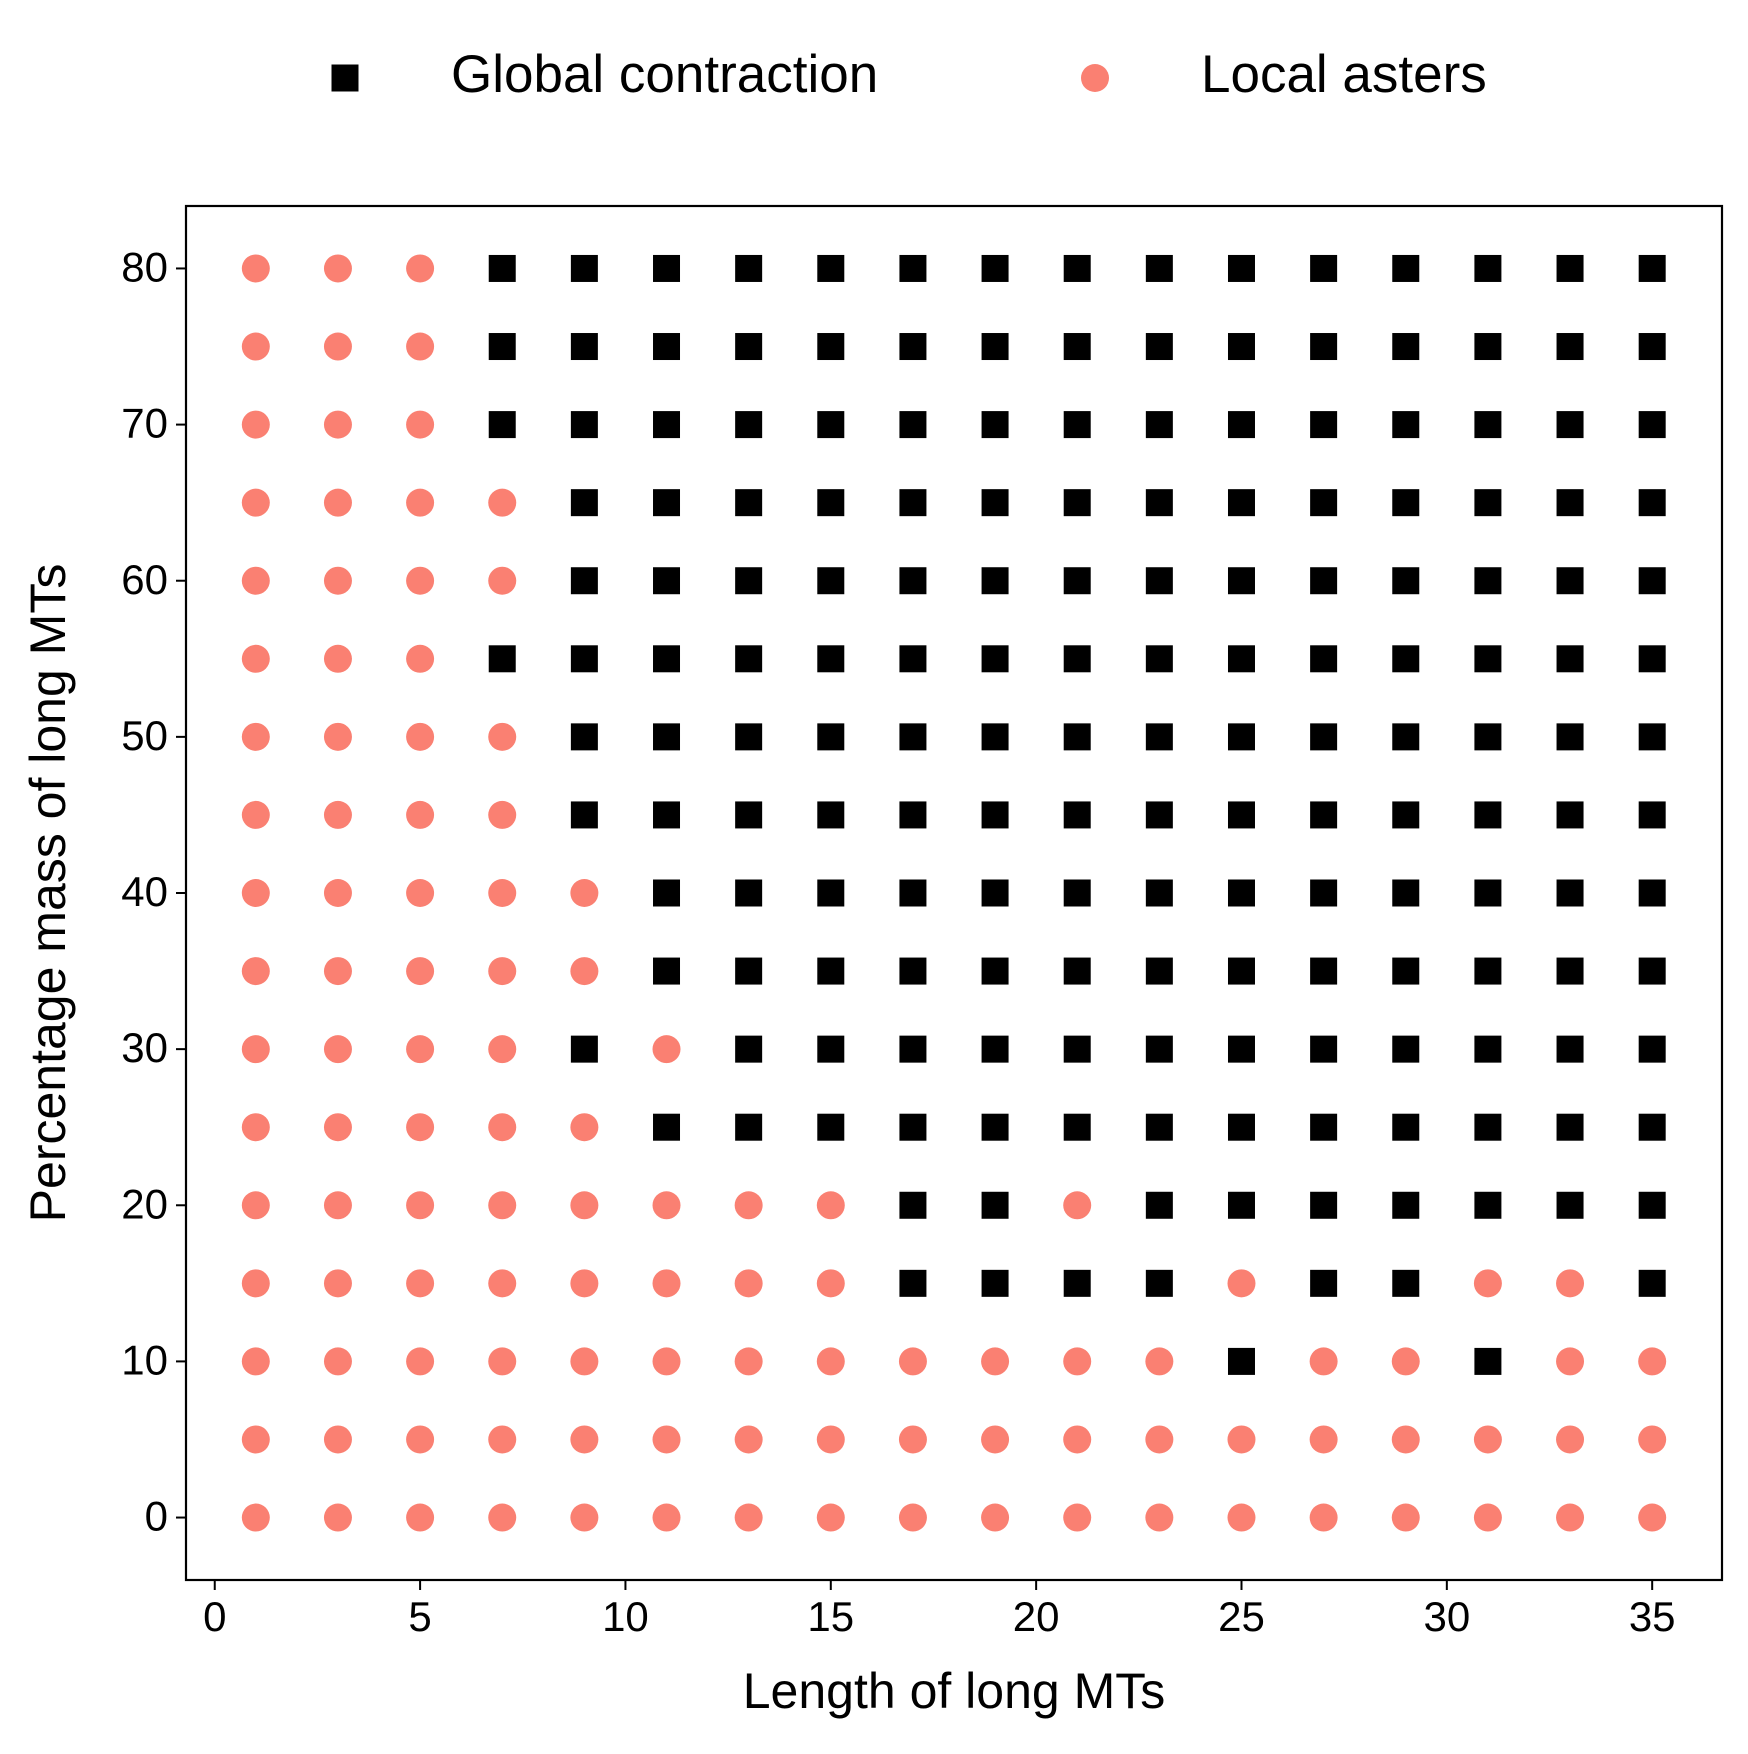 The width and height of the screenshot is (1748, 1754). I want to click on y-tick-label: 10, so click(144, 1360).